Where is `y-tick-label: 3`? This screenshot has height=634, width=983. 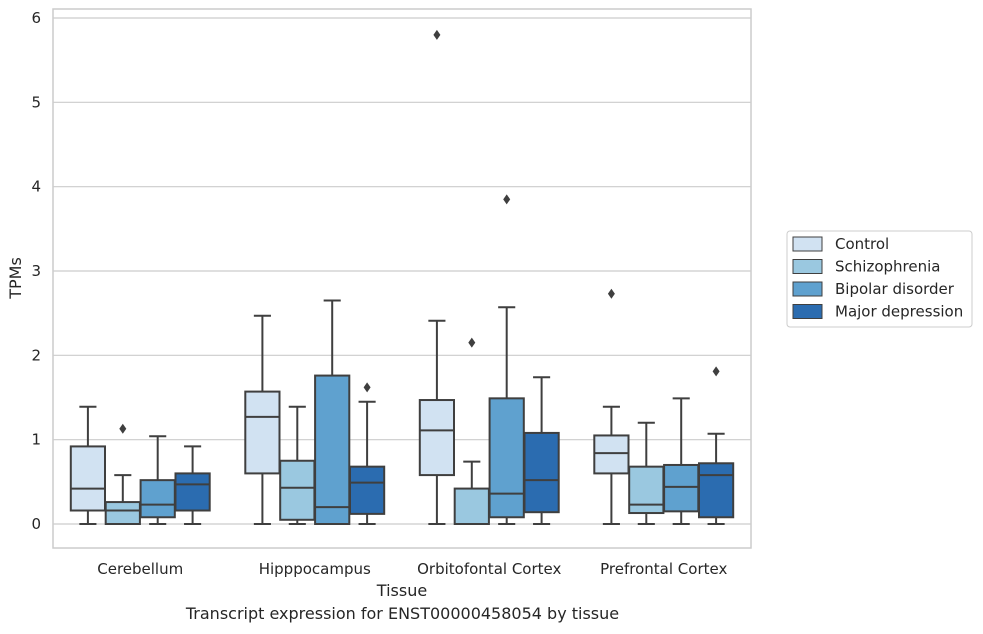 y-tick-label: 3 is located at coordinates (36, 271).